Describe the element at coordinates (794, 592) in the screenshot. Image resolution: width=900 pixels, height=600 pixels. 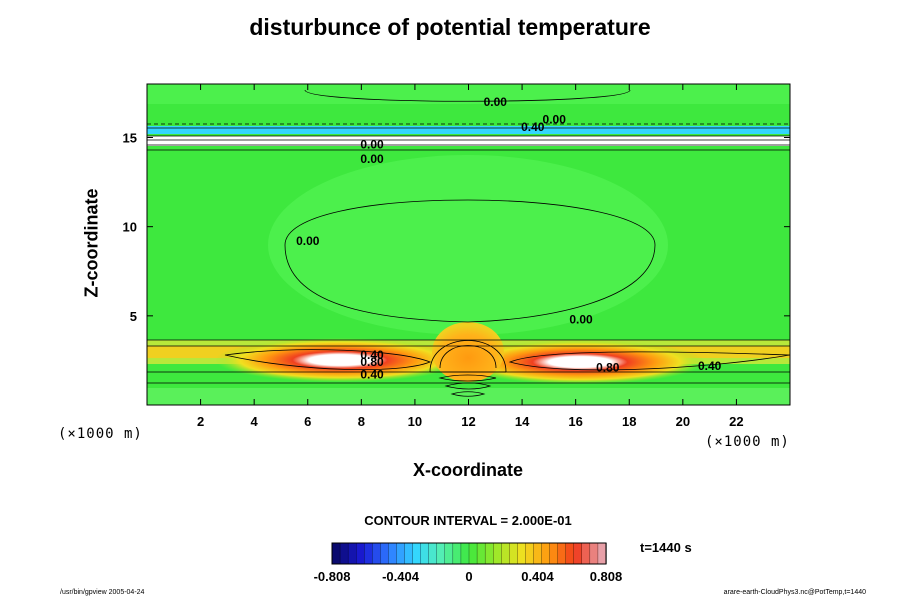
I see `footer-source: arare-earth-CloudPhys3.nc@PotTemp,t=1440` at that location.